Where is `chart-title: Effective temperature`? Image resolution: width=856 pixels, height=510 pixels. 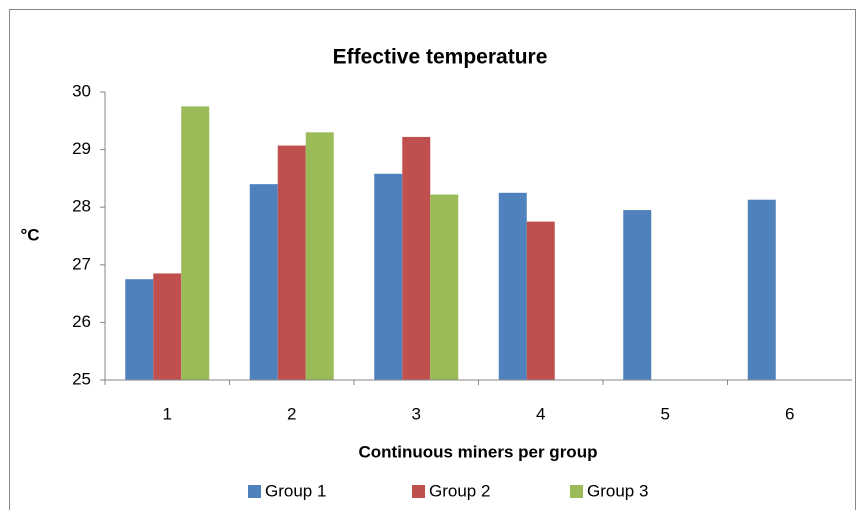 chart-title: Effective temperature is located at coordinates (440, 57).